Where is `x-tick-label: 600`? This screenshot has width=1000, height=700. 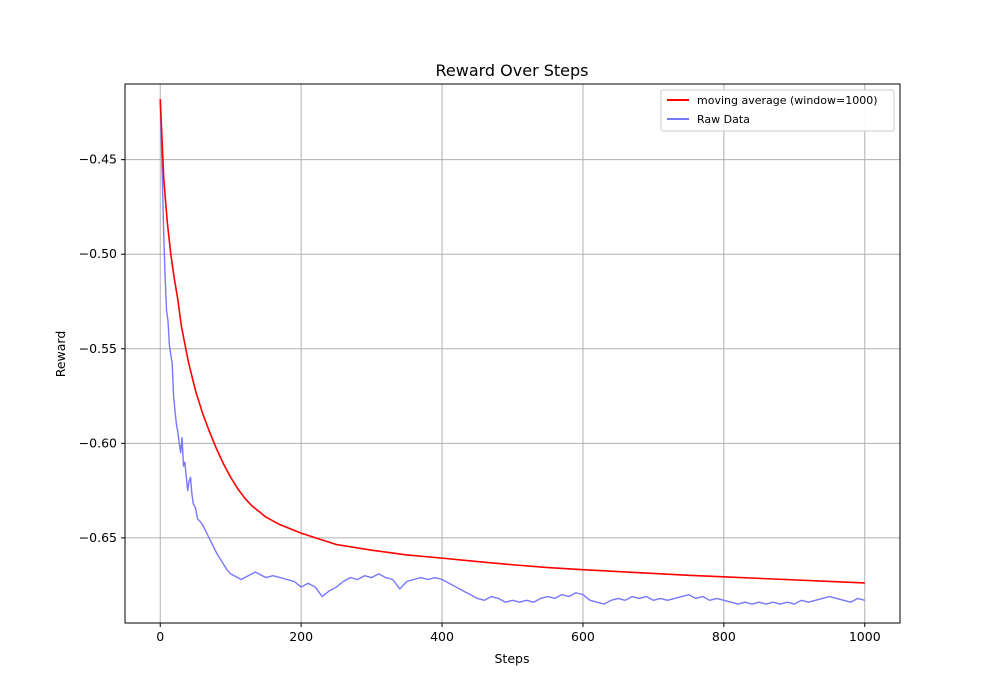
x-tick-label: 600 is located at coordinates (583, 636).